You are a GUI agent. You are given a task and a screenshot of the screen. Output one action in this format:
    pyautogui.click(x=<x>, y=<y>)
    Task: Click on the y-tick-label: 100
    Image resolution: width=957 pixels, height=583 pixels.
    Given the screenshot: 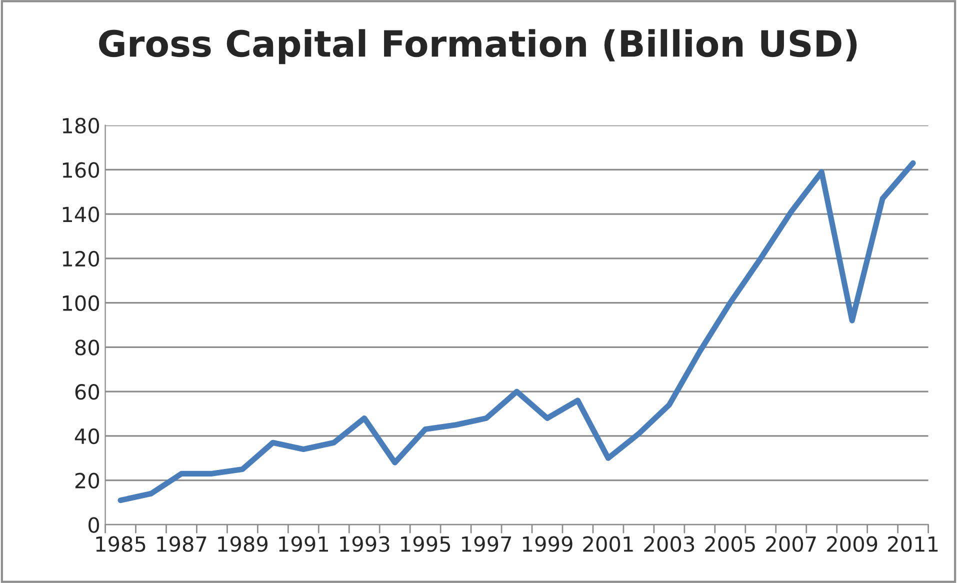 What is the action you would take?
    pyautogui.click(x=81, y=303)
    